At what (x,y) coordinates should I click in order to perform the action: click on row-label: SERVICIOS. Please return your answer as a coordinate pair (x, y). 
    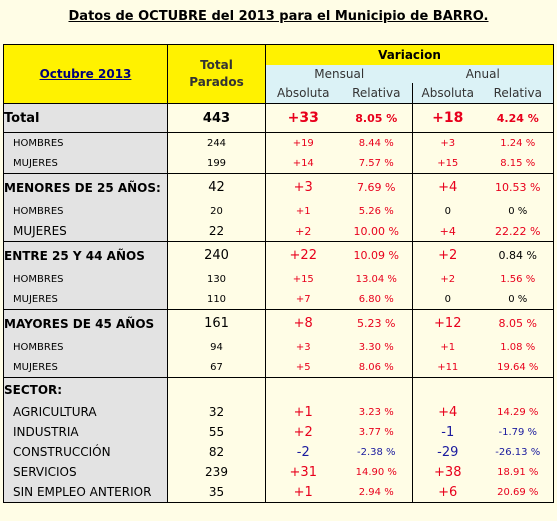
    Looking at the image, I should click on (85, 472).